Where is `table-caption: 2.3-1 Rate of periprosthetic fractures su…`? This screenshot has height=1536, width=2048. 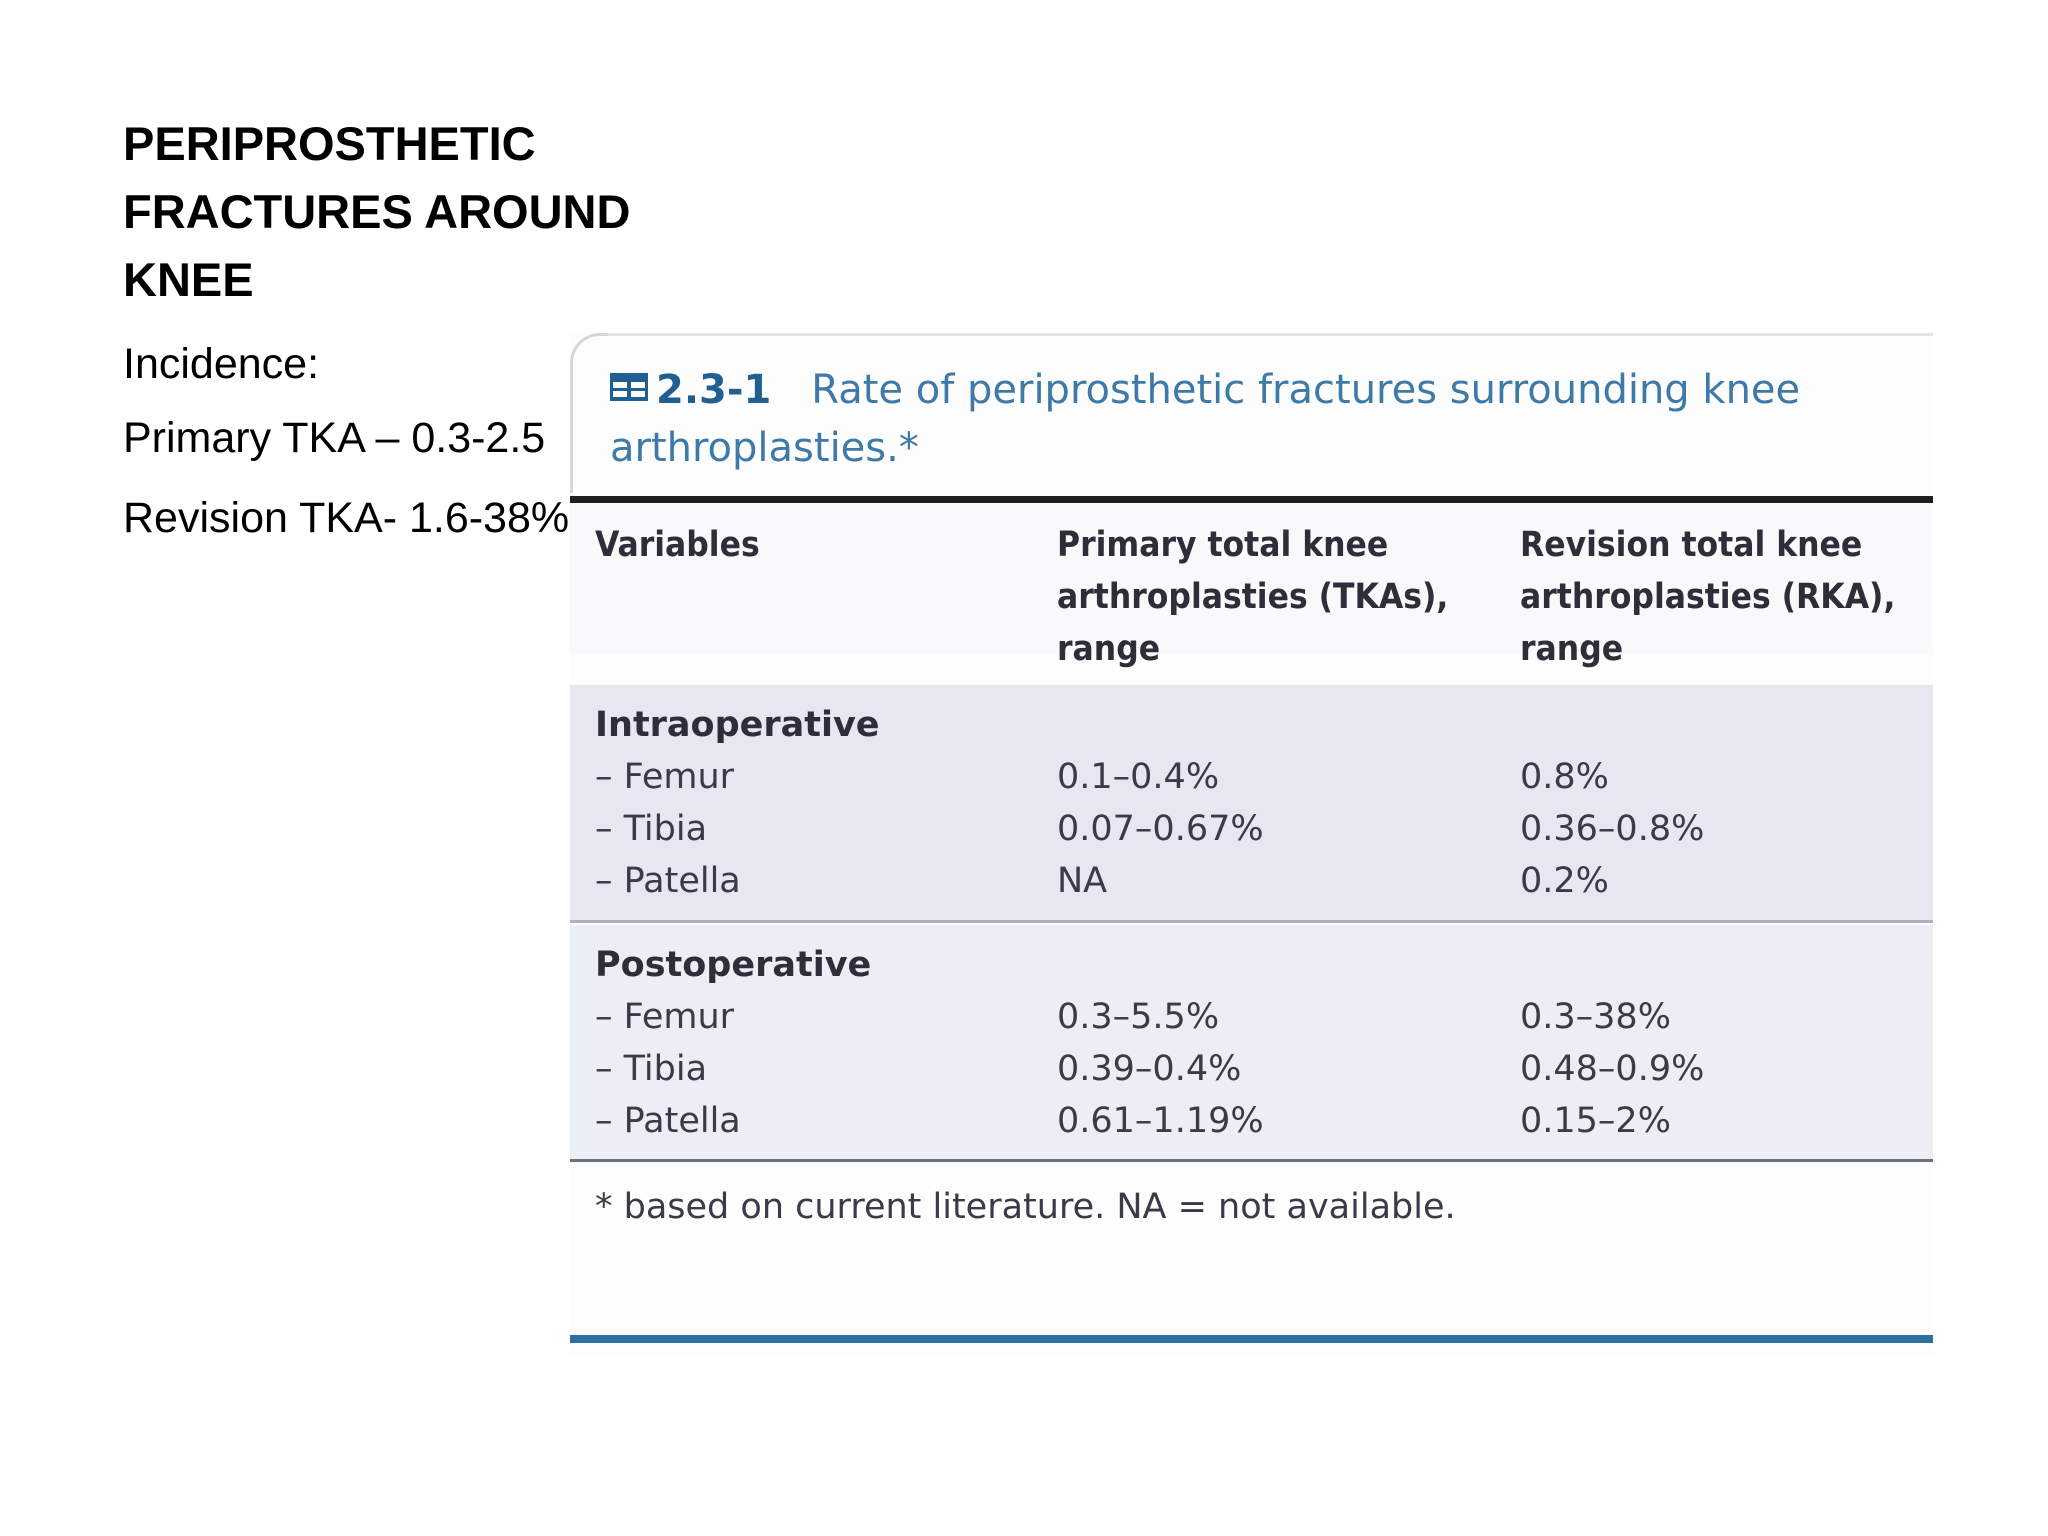
table-caption: 2.3-1 Rate of periprosthetic fractures su… is located at coordinates (1270, 419).